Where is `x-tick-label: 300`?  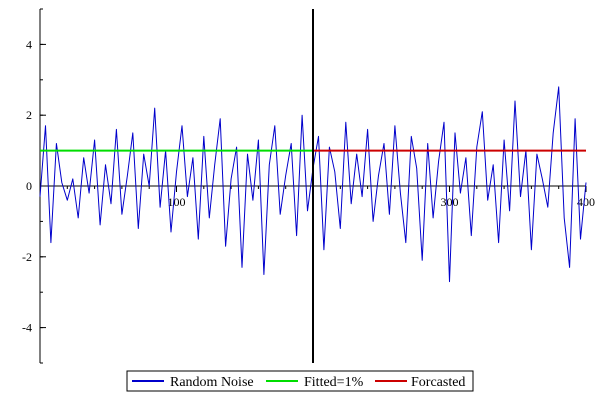 x-tick-label: 300 is located at coordinates (450, 202).